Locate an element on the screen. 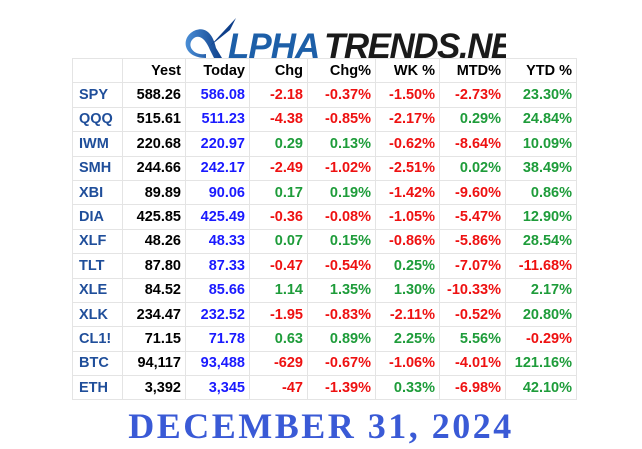 The width and height of the screenshot is (642, 449). mtd-pct-cell: -9.60% is located at coordinates (472, 192).